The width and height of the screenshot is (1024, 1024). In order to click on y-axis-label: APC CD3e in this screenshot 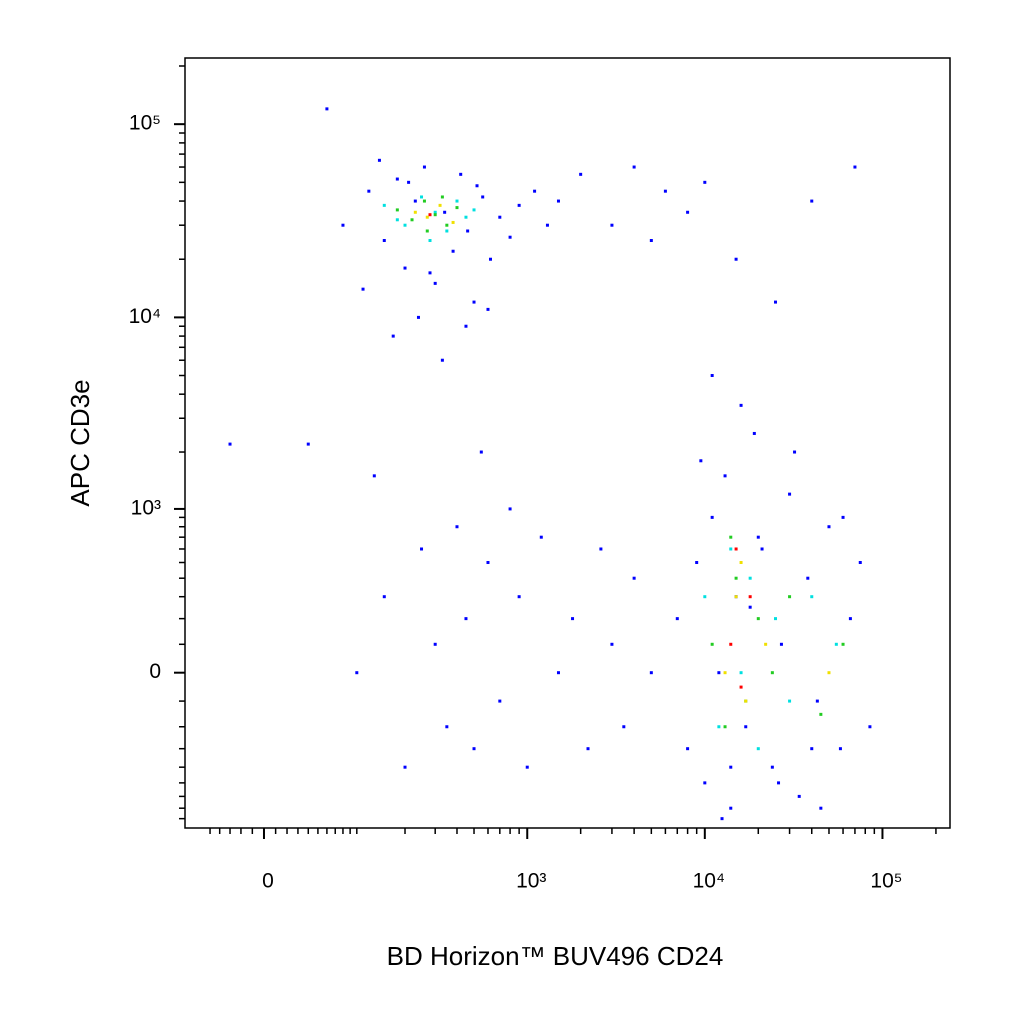, I will do `click(80, 442)`.